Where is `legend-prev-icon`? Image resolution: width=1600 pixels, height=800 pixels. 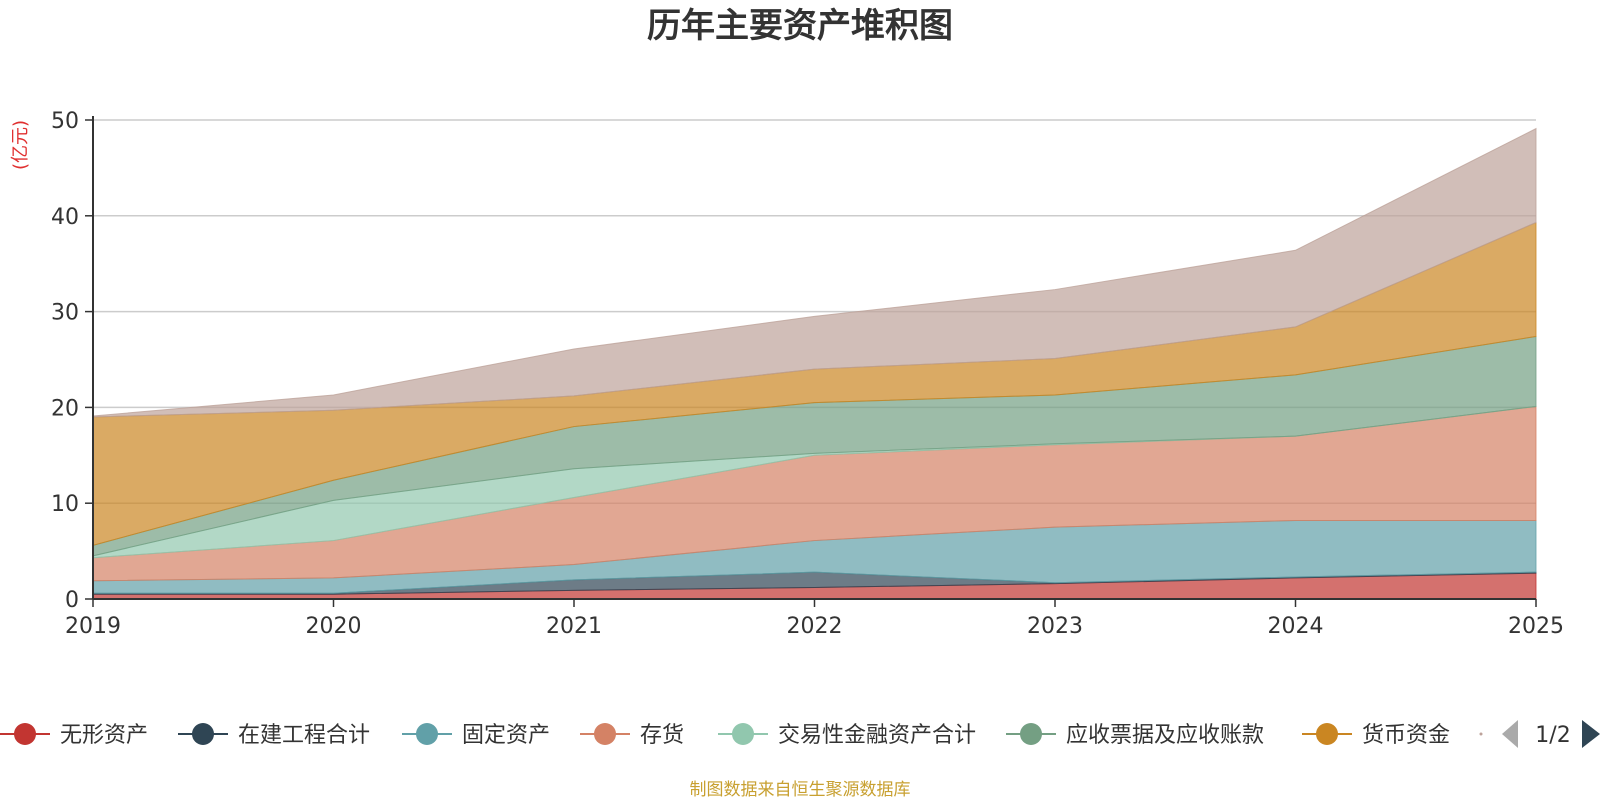
legend-prev-icon is located at coordinates (1510, 734).